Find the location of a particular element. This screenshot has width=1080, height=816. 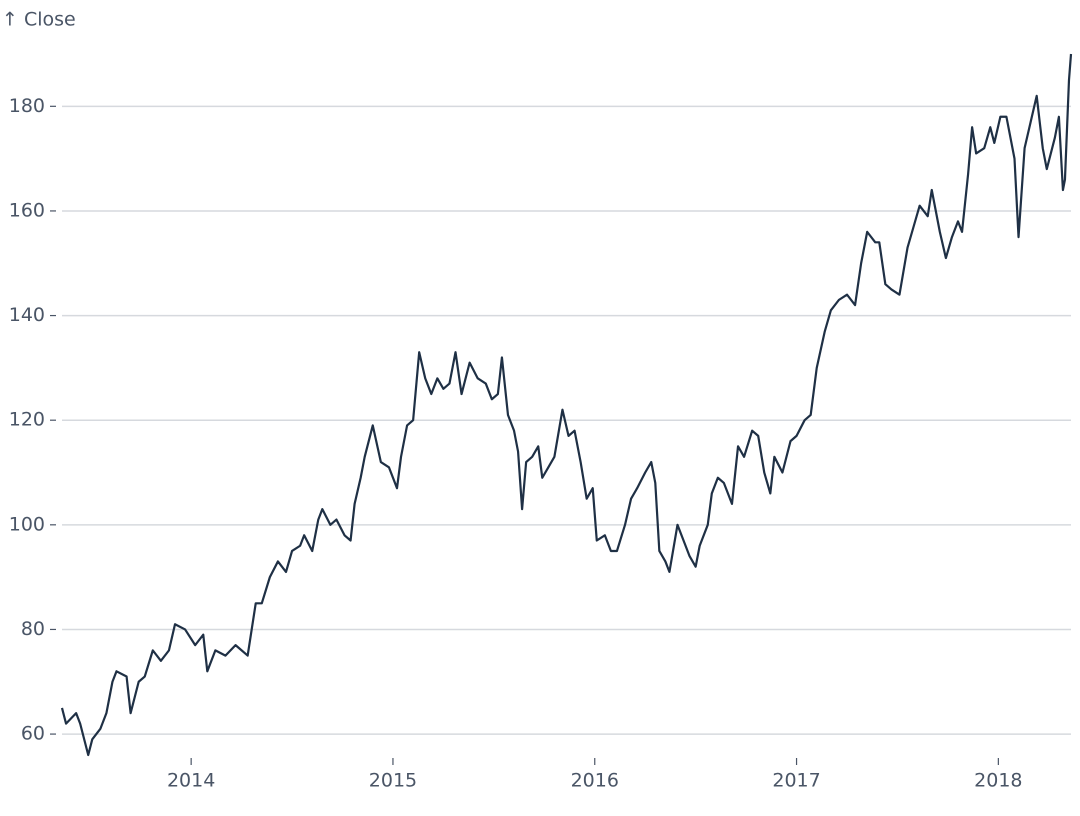

y-tick-label: 160 is located at coordinates (27, 210).